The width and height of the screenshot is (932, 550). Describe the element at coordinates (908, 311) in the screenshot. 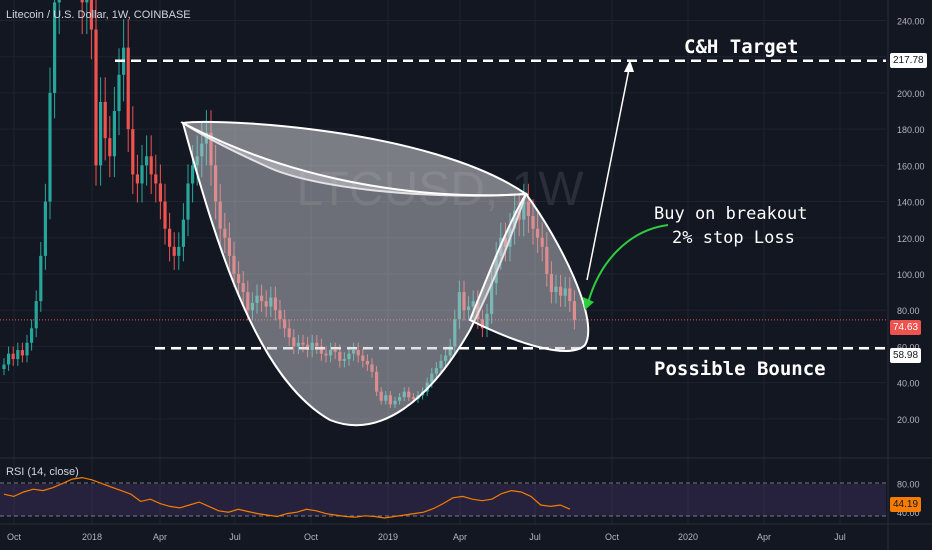

I see `y-tick-label: 80.00` at that location.